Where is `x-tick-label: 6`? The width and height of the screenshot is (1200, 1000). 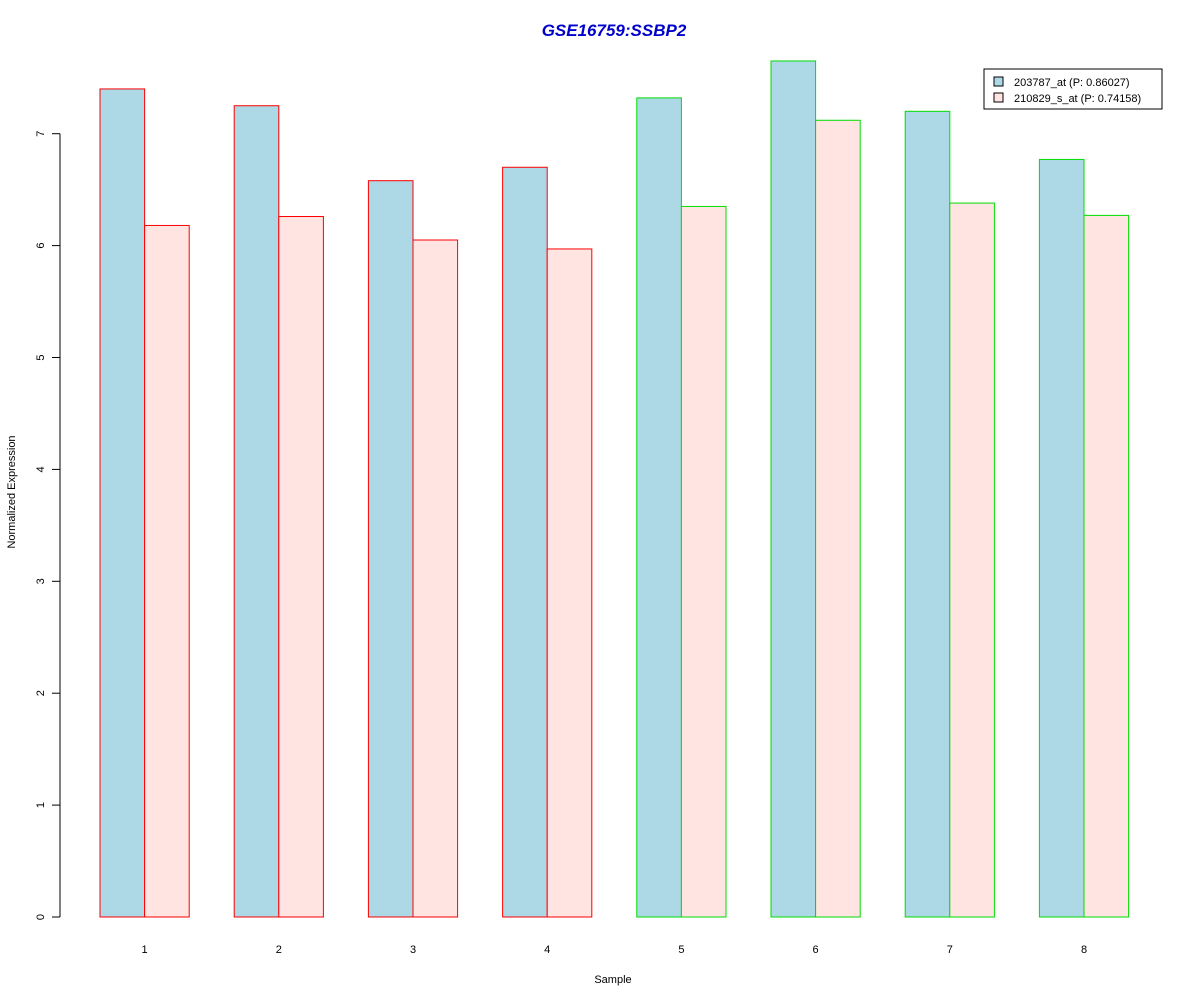 x-tick-label: 6 is located at coordinates (816, 950).